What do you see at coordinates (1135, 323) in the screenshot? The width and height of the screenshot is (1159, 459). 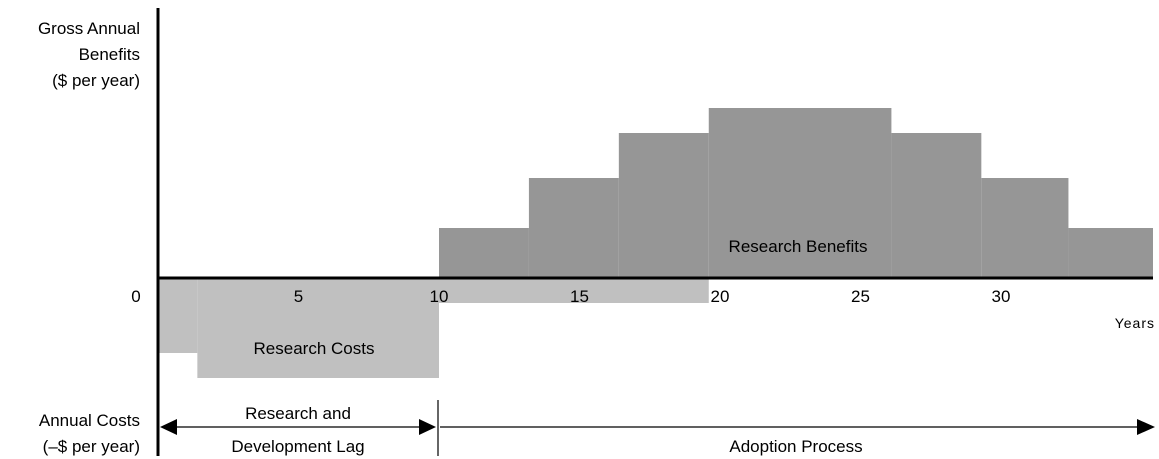 I see `x-axis-unit-label: Years` at bounding box center [1135, 323].